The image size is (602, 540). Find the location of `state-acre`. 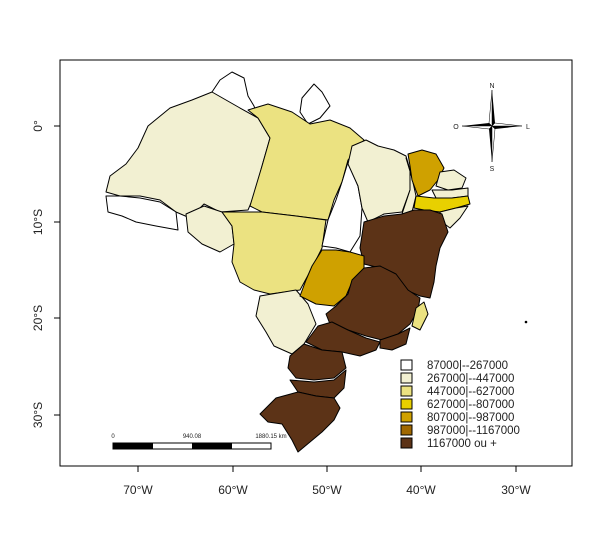

state-acre is located at coordinates (142, 213).